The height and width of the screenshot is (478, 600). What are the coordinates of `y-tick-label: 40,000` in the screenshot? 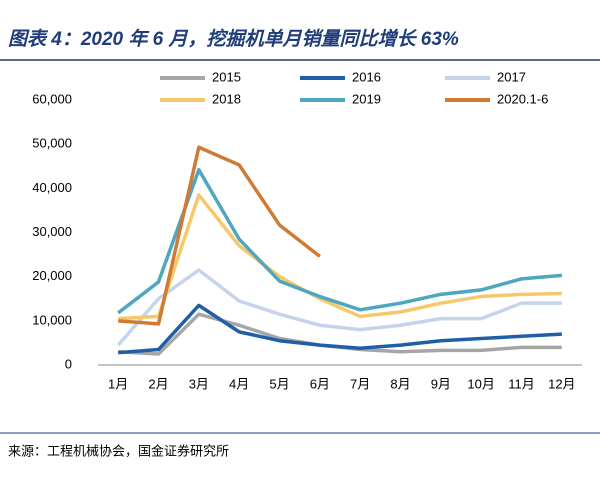 It's located at (52, 187).